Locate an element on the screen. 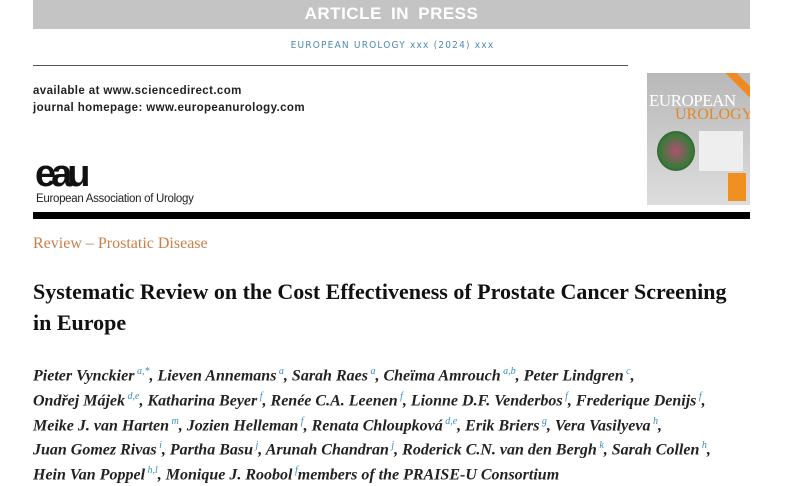 Image resolution: width=800 pixels, height=486 pixels. affiliation-link: i is located at coordinates (159, 446).